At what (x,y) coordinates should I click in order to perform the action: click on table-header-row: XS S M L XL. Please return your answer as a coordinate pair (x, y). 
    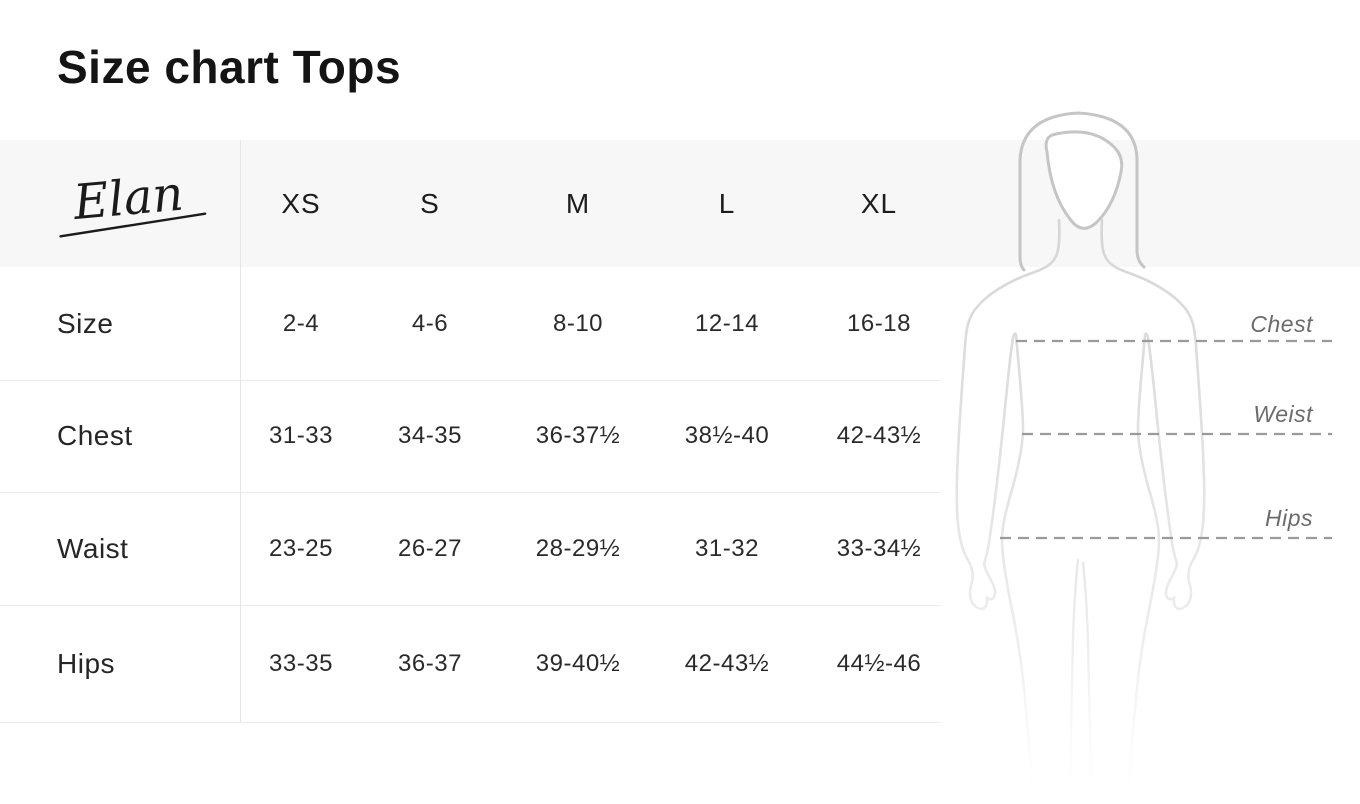
    Looking at the image, I should click on (470, 203).